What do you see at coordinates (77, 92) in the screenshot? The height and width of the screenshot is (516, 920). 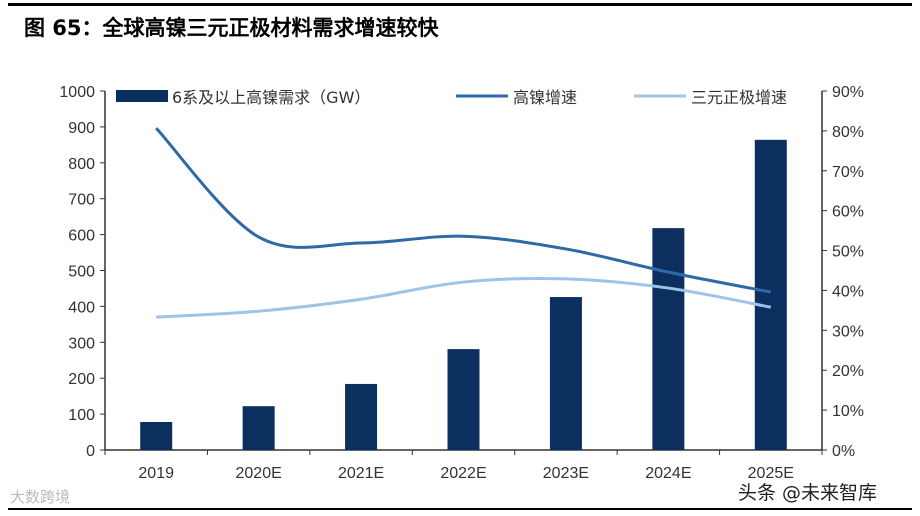 I see `left-tick-label: 1000` at bounding box center [77, 92].